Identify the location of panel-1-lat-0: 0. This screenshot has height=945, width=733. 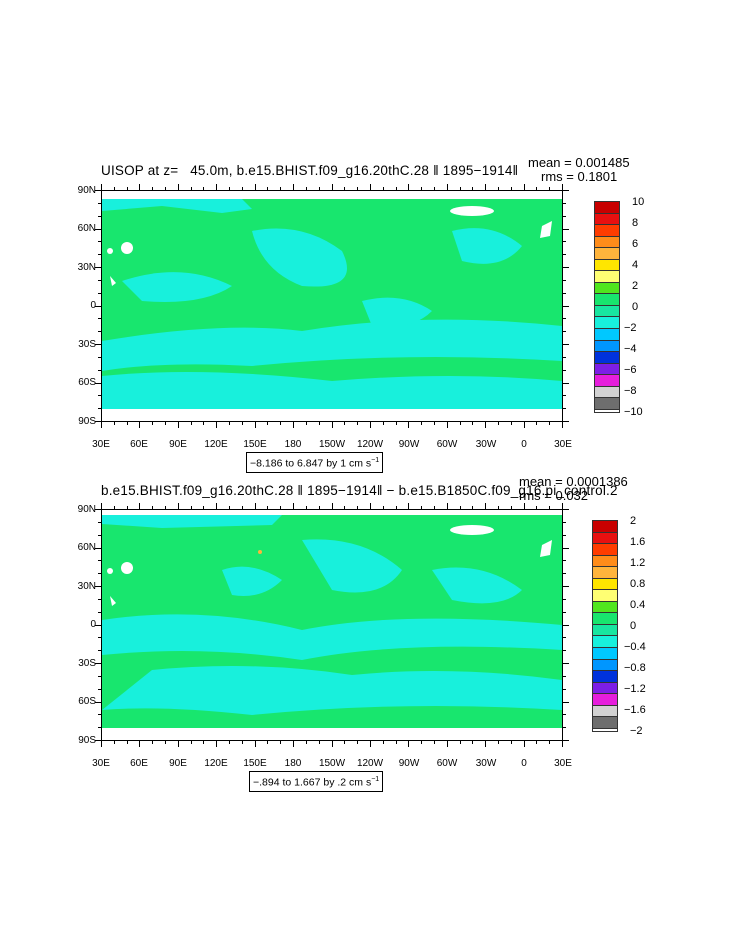
(93, 305).